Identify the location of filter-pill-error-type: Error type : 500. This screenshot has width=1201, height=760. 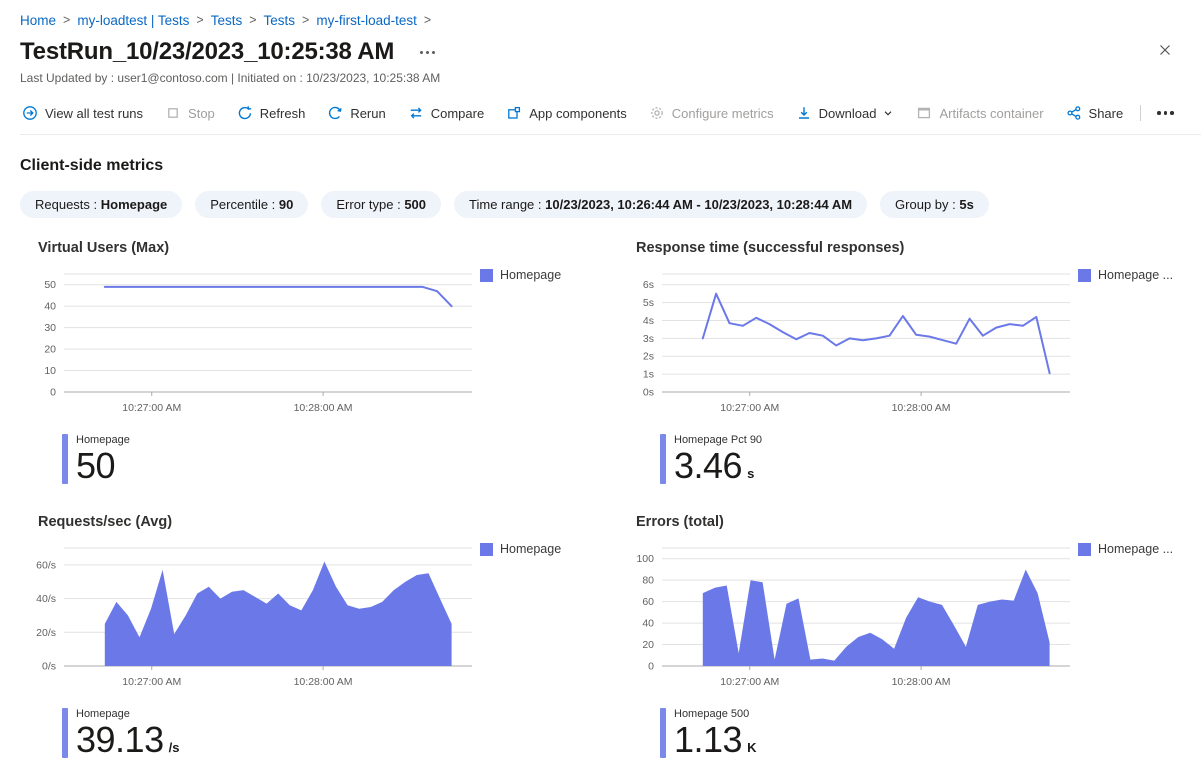
(381, 204).